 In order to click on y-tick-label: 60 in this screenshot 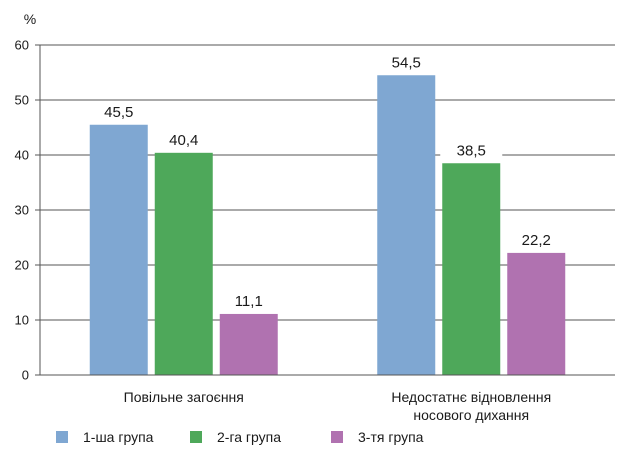, I will do `click(22, 45)`.